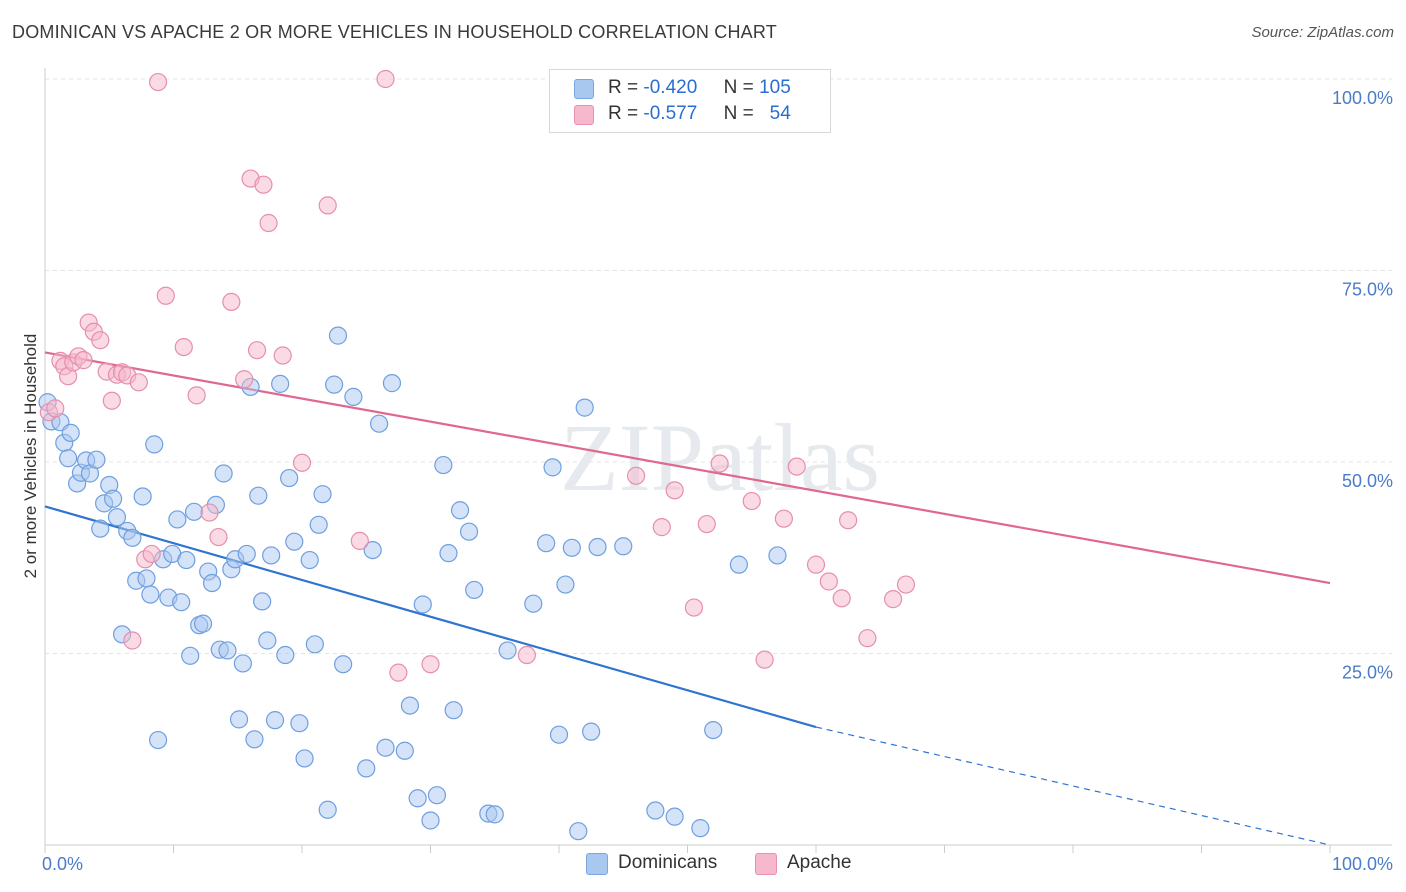 This screenshot has height=892, width=1406. I want to click on y-tick-label: 50.0%, so click(1367, 481).